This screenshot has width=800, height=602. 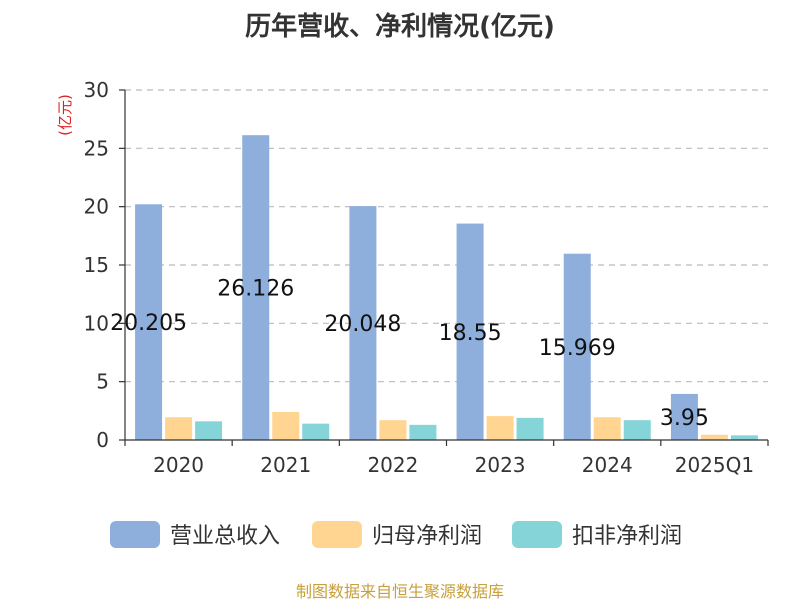 I want to click on legend-label: 扣非净利润, so click(x=627, y=536).